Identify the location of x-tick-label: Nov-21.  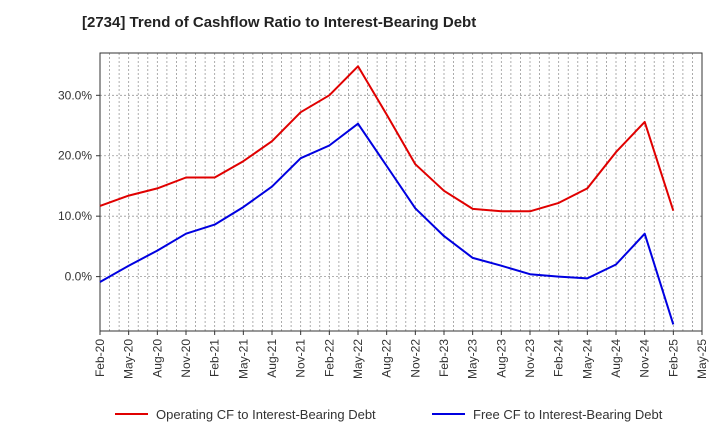
(301, 358).